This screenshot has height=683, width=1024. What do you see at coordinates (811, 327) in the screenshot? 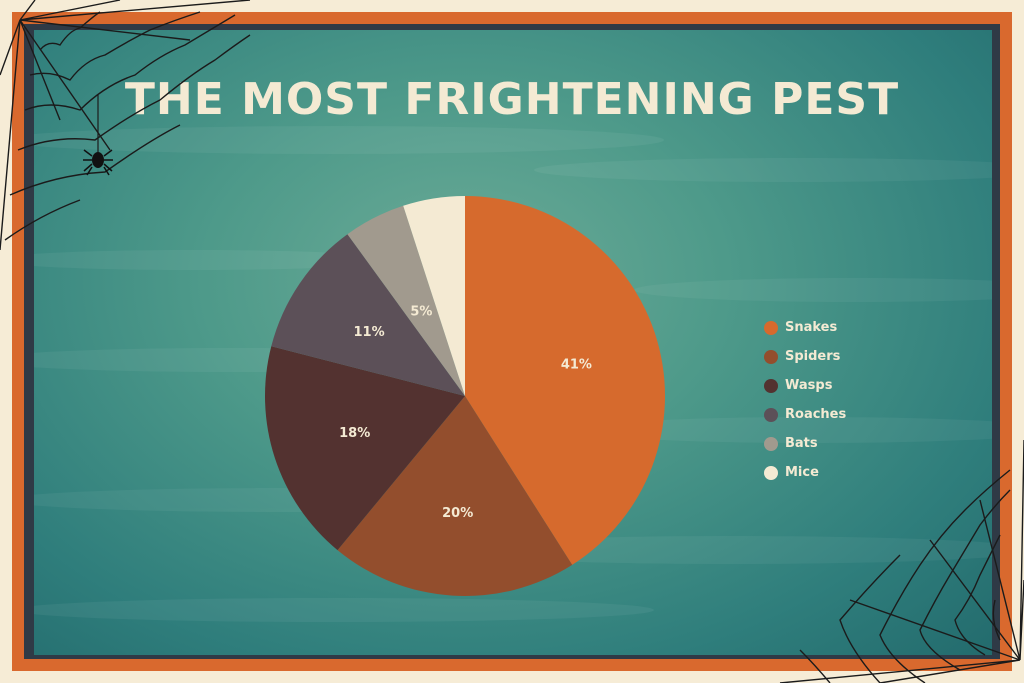
I see `legend-label: Snakes` at bounding box center [811, 327].